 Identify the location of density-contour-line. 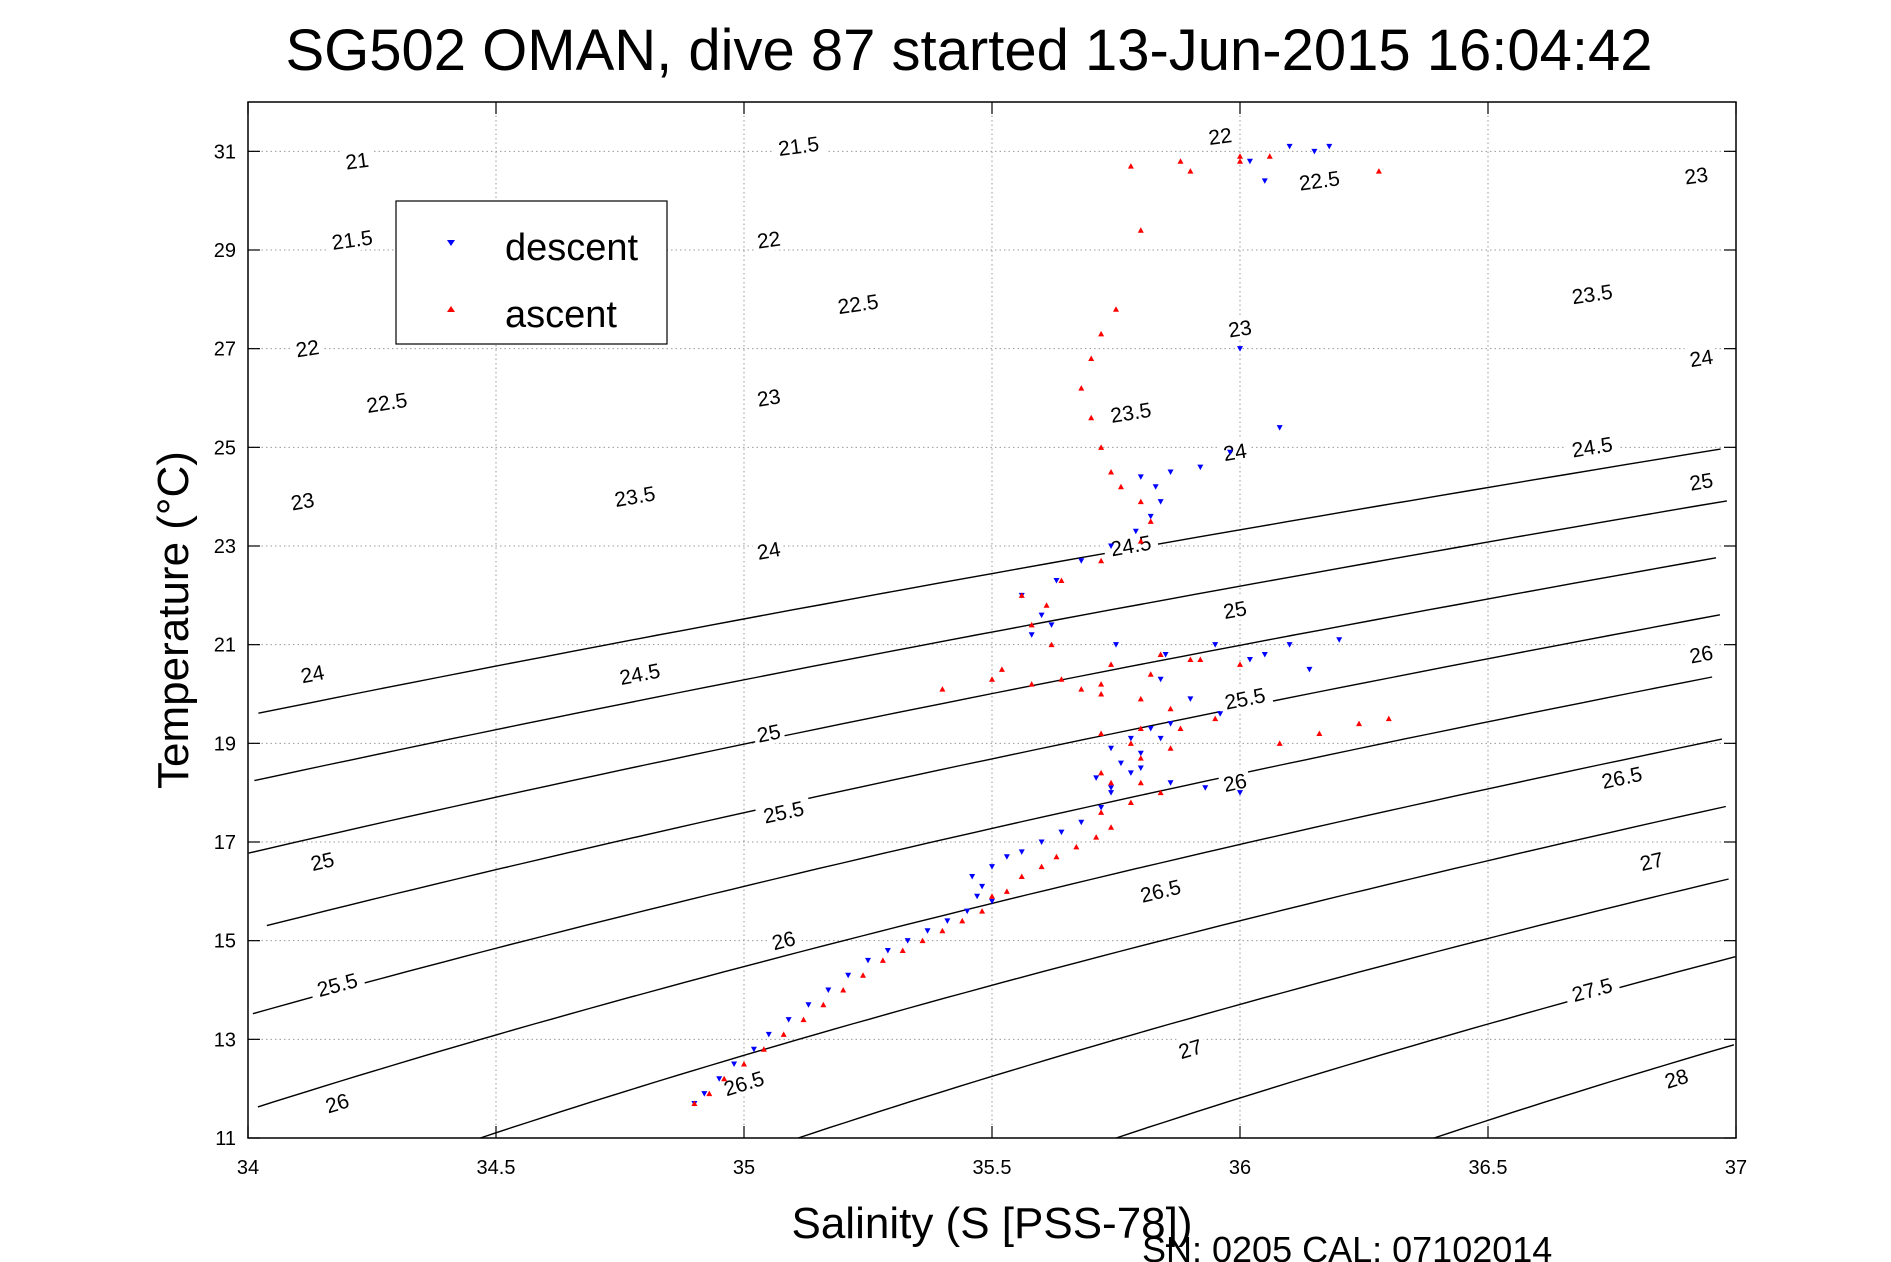
(1263, 1008).